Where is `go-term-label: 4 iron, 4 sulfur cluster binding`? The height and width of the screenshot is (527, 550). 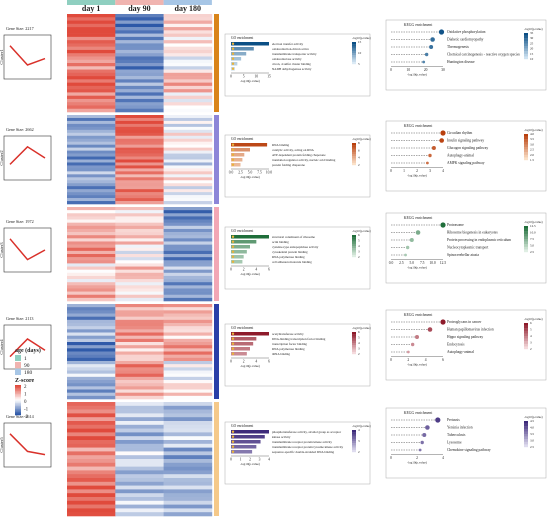
go-term-label: 4 iron, 4 sulfur cluster binding is located at coordinates (291, 64).